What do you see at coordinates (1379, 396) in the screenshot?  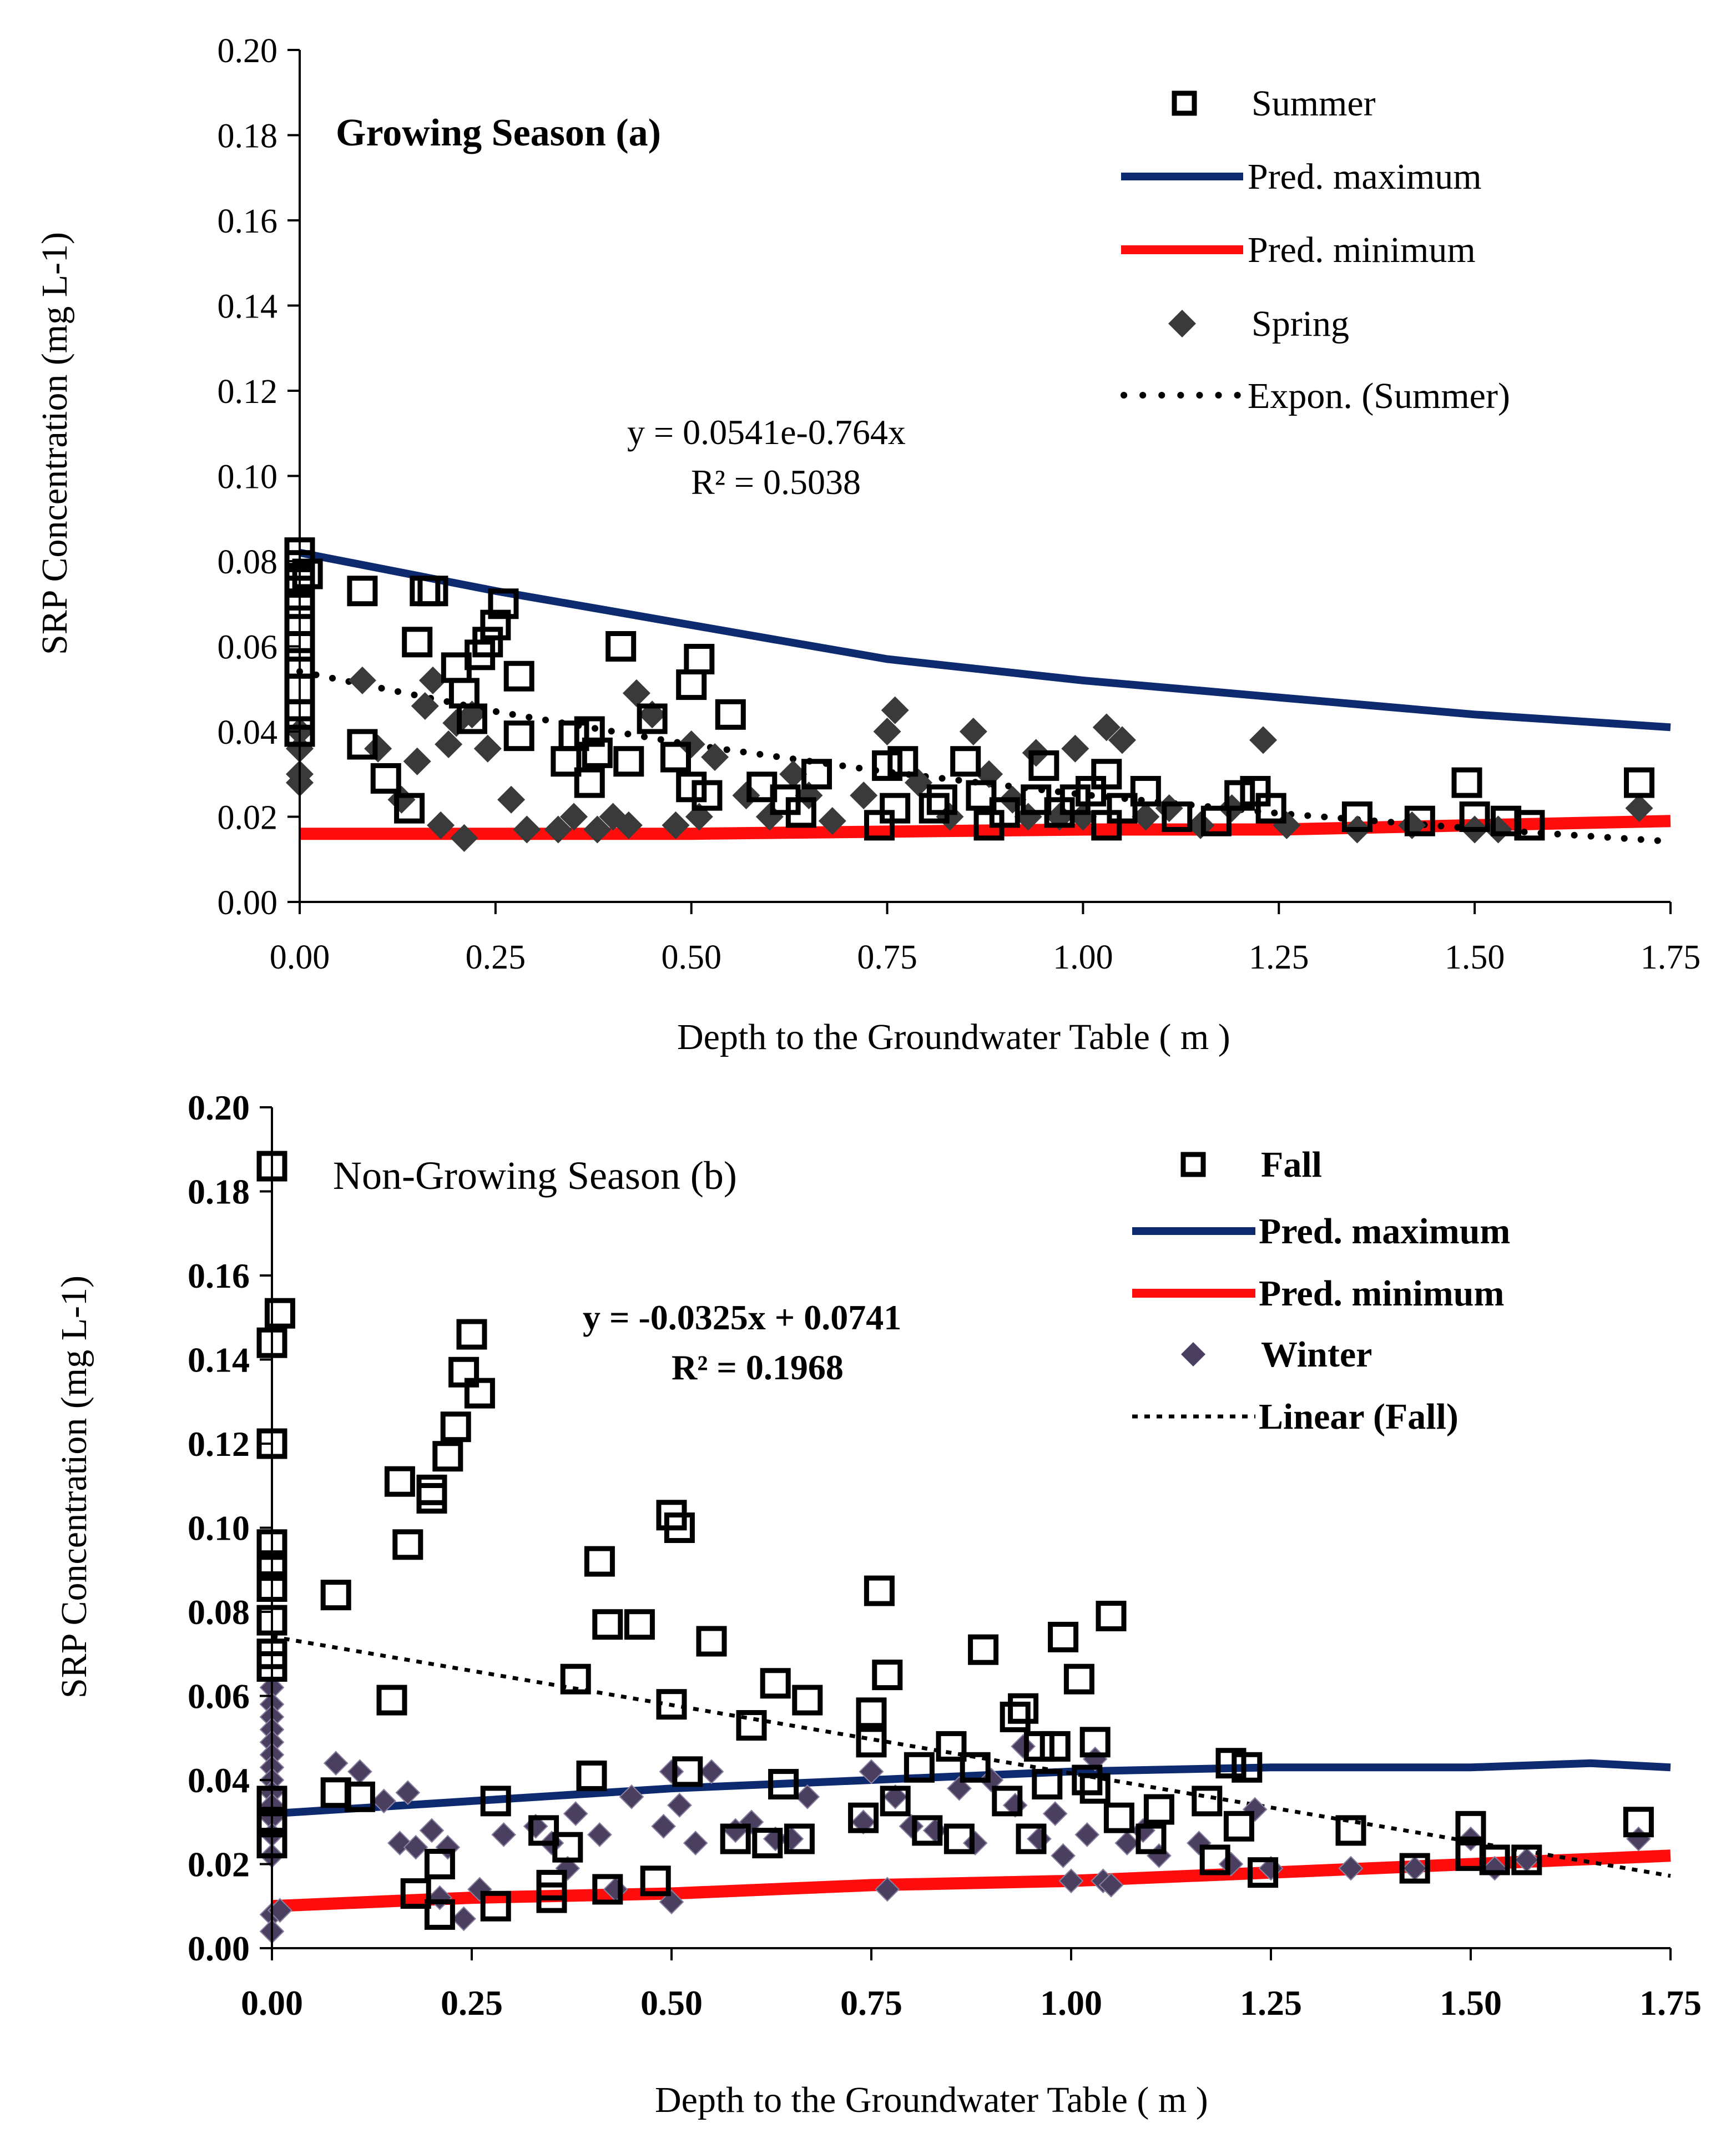 I see `legend-label-expon-summer: Expon. (Summer)` at bounding box center [1379, 396].